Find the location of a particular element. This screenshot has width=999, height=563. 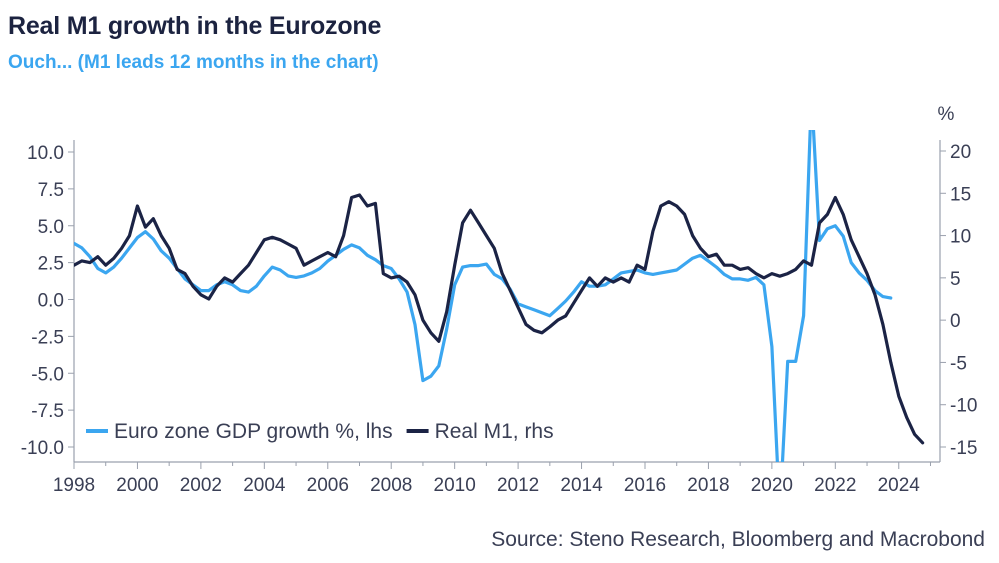

x-tick-label: 2006 is located at coordinates (328, 485).